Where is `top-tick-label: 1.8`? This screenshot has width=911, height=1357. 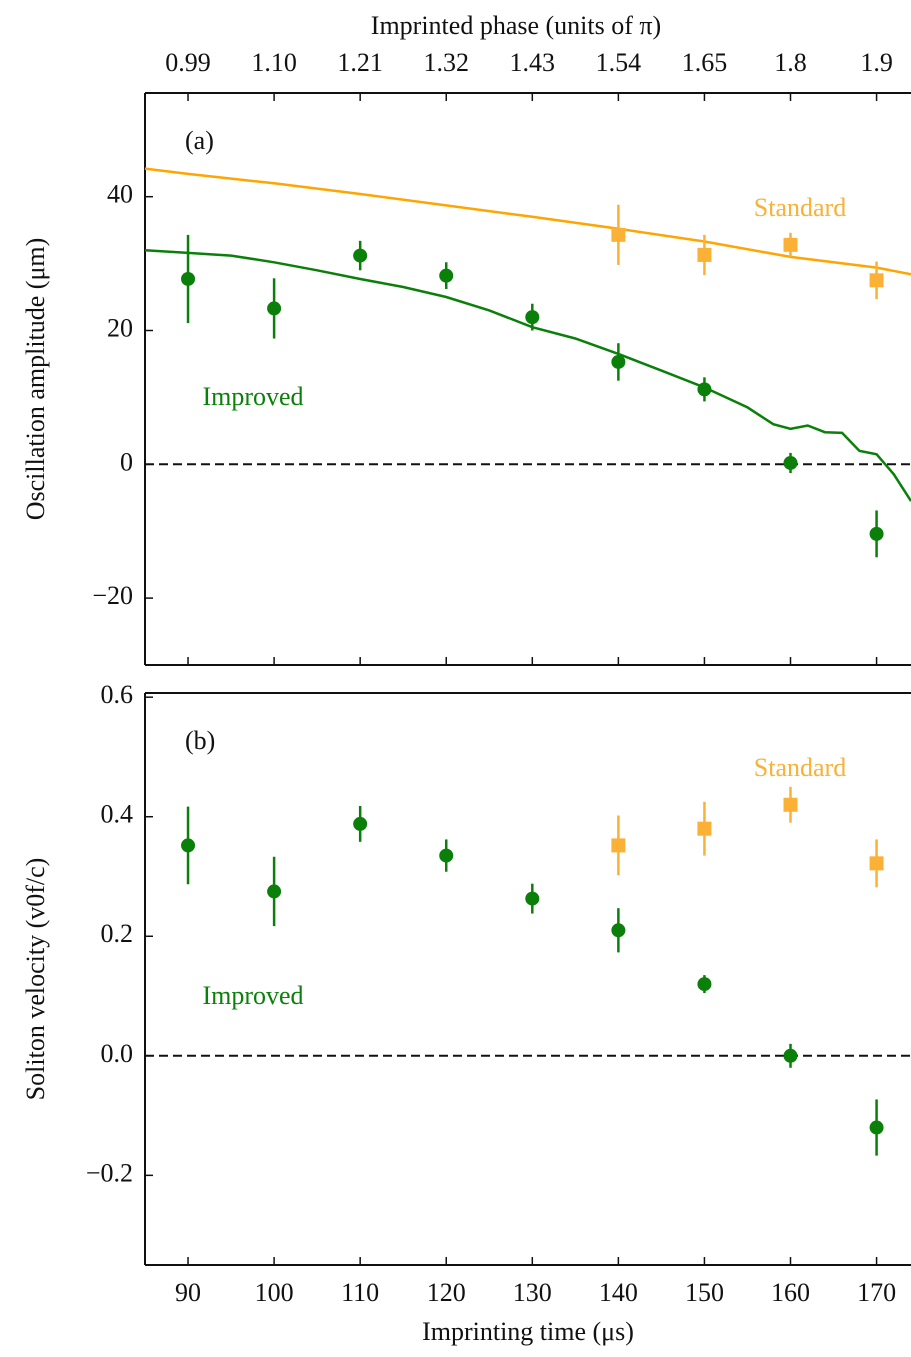
top-tick-label: 1.8 is located at coordinates (790, 62).